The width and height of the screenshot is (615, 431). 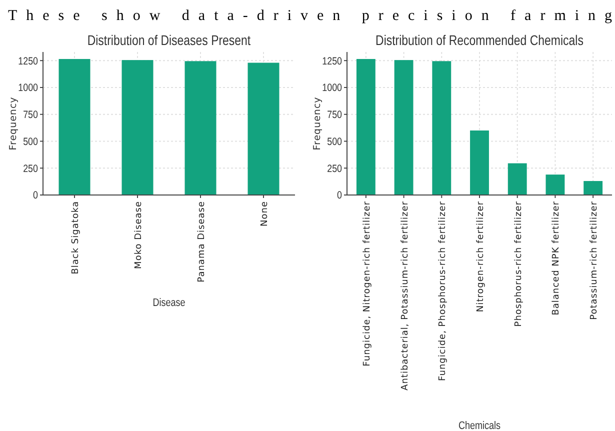 What do you see at coordinates (480, 40) in the screenshot?
I see `chart-title: Distribution of Recommended Chemicals` at bounding box center [480, 40].